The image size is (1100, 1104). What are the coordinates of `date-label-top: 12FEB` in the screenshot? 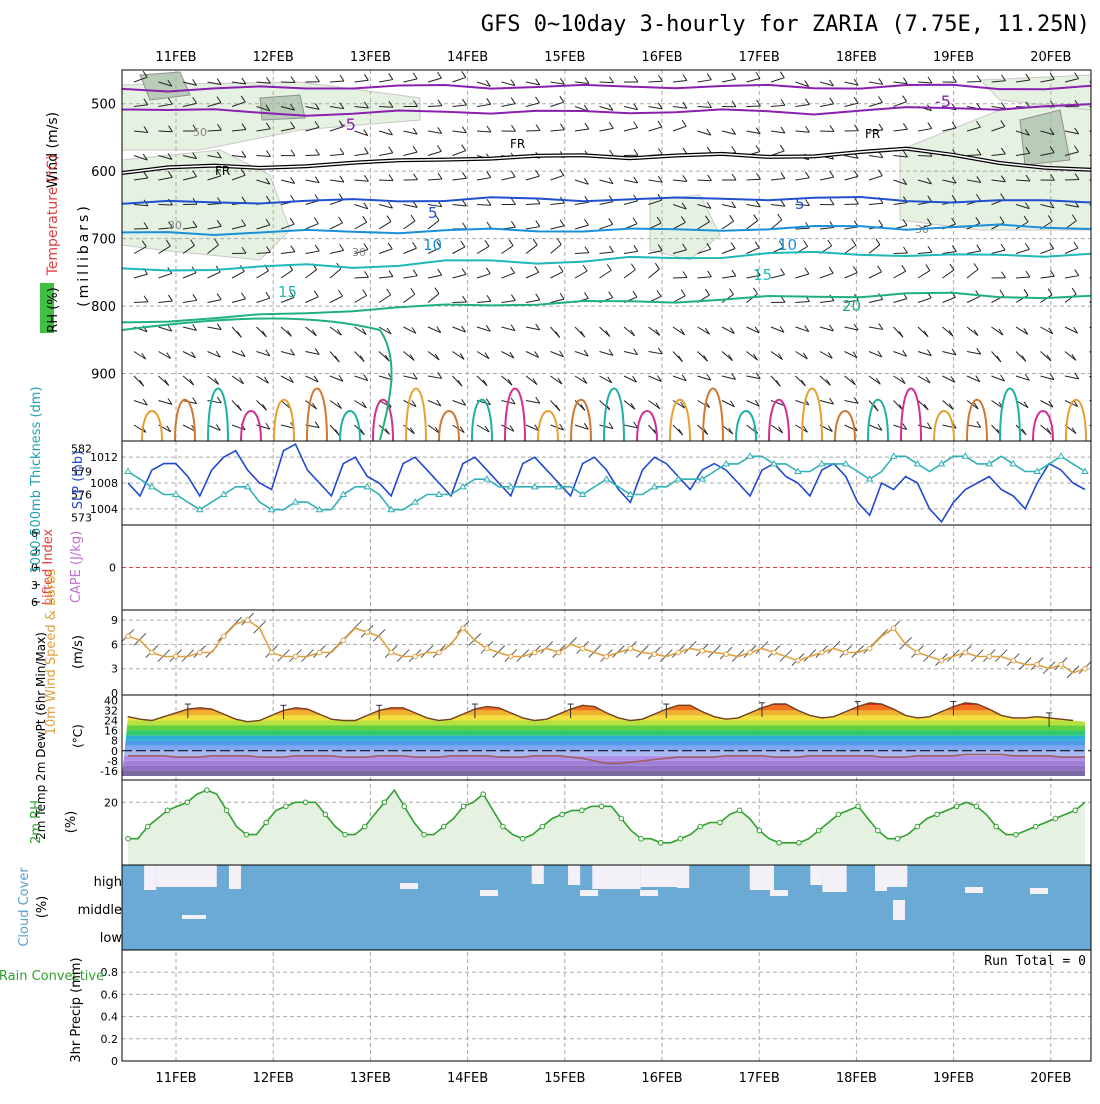 It's located at (273, 57).